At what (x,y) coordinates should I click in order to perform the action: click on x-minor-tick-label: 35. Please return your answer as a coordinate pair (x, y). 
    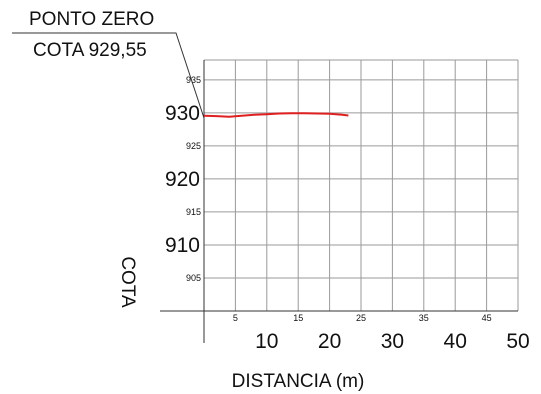
    Looking at the image, I should click on (424, 318).